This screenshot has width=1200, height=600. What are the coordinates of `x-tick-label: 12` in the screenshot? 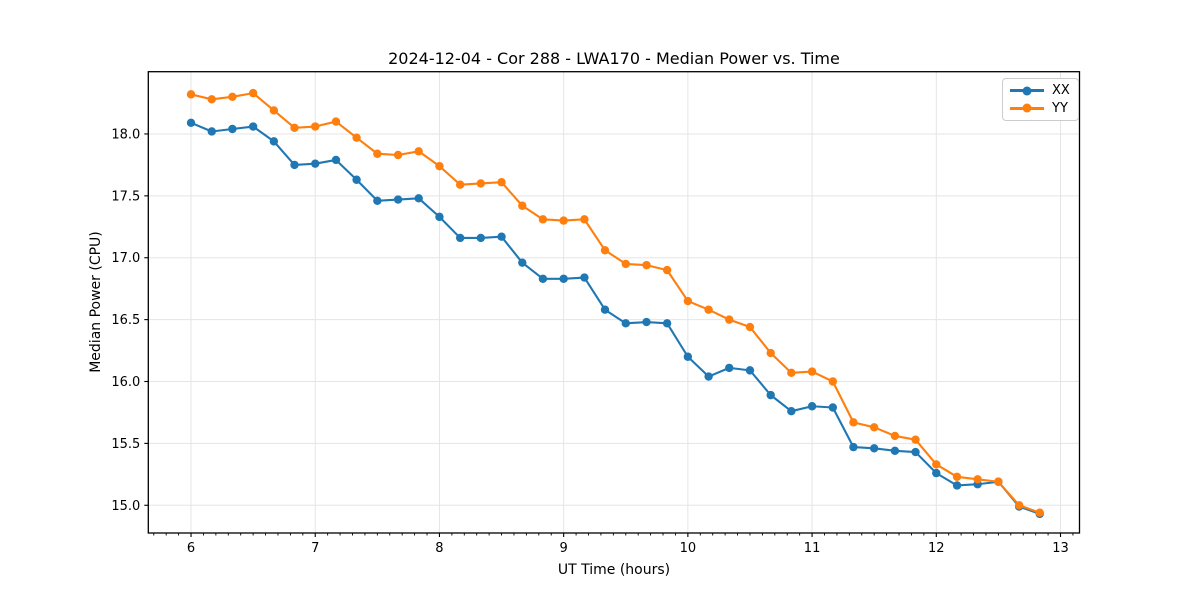 It's located at (936, 548).